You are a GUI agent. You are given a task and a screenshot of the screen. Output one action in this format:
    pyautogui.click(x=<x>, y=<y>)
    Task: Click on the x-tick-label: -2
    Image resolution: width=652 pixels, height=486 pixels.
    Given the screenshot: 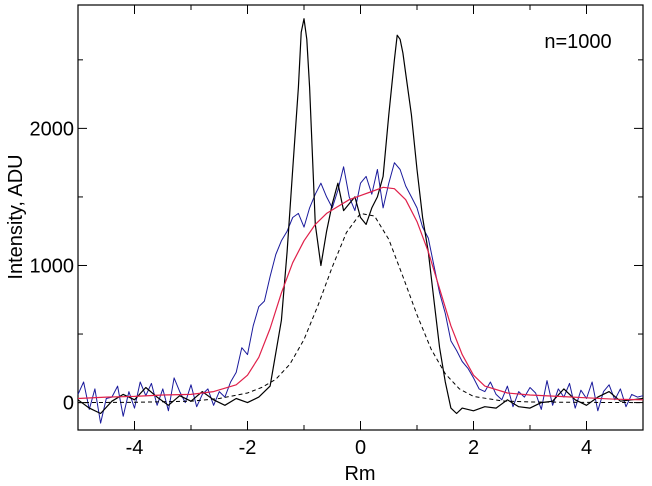 What is the action you would take?
    pyautogui.click(x=248, y=448)
    